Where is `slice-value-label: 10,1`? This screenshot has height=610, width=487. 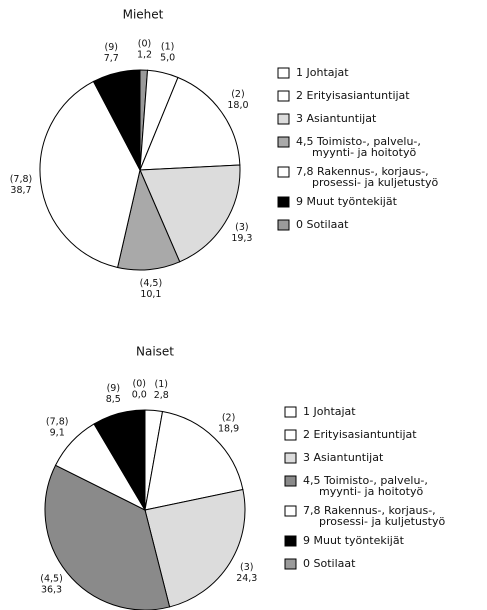 slice-value-label: 10,1 is located at coordinates (150, 294).